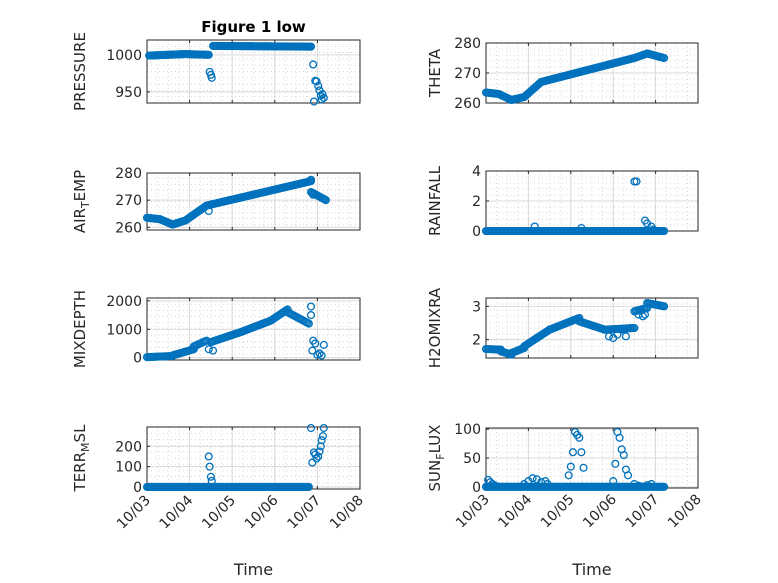  What do you see at coordinates (128, 228) in the screenshot?
I see `y-tick-label: 260` at bounding box center [128, 228].